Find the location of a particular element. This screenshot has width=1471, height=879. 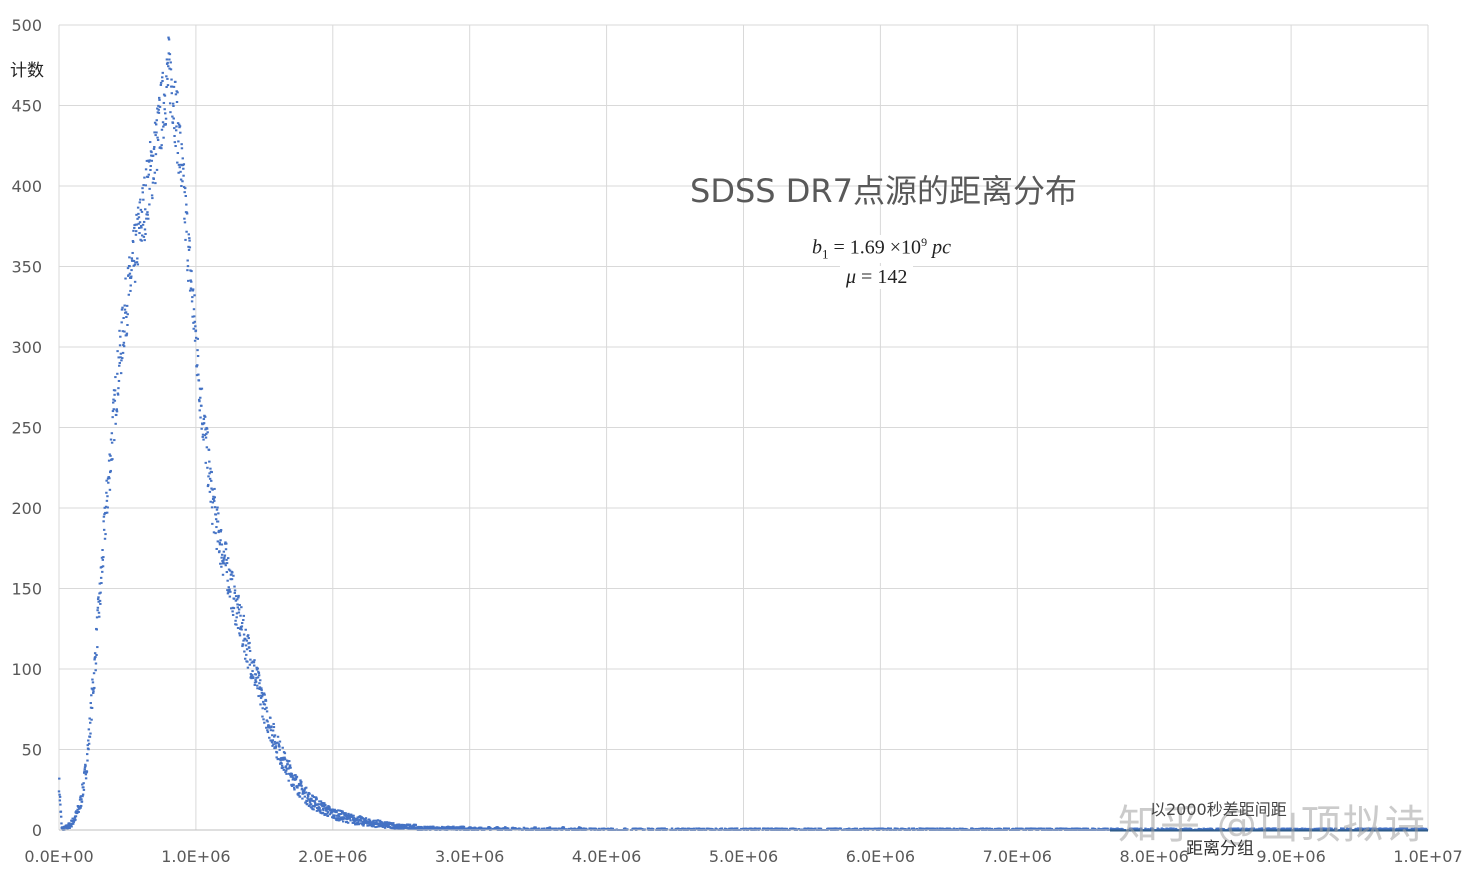

y-tick-label: 0 is located at coordinates (37, 830).